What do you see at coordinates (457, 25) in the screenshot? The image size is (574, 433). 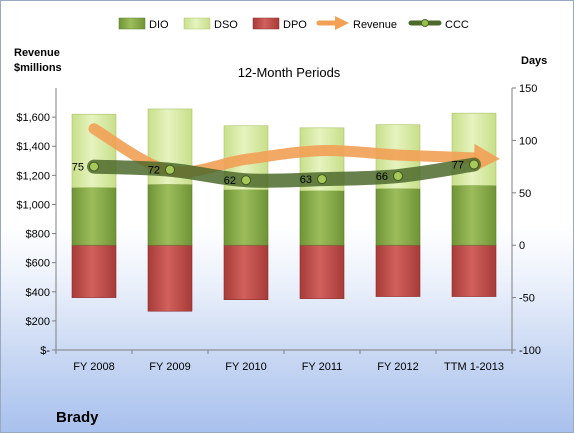 I see `legend-label-ccc: CCC` at bounding box center [457, 25].